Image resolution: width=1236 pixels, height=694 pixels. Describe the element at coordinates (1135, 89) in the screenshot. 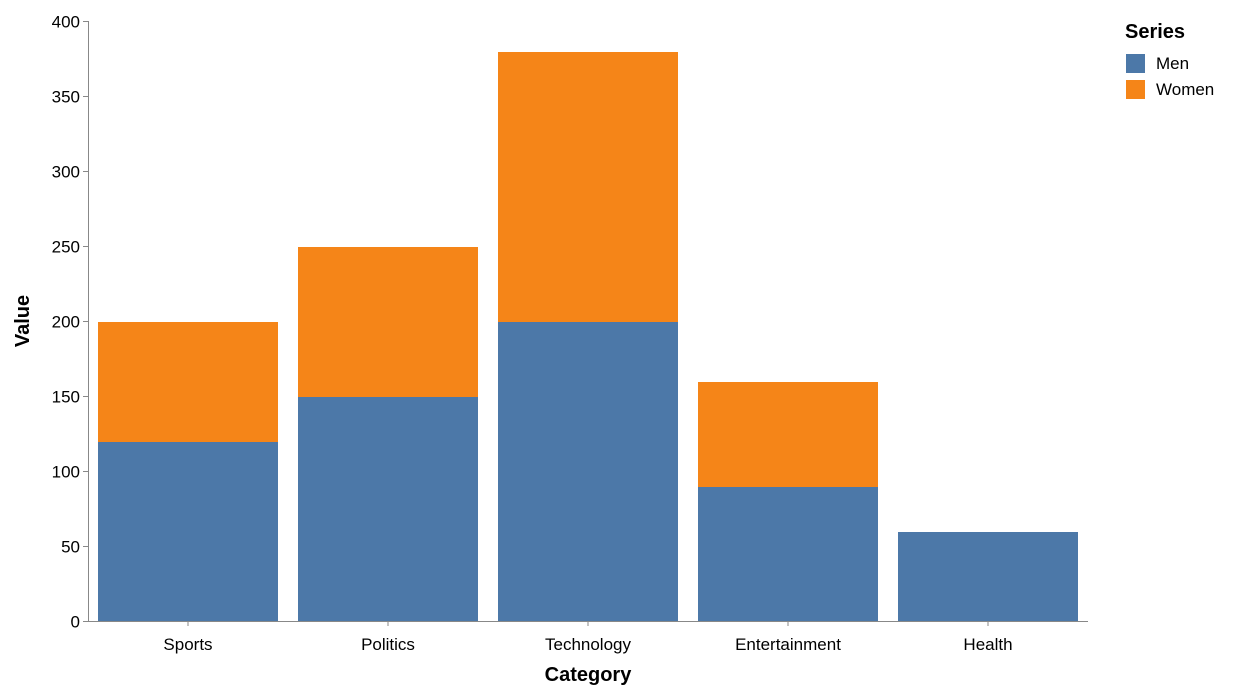

I see `legend-swatch-women` at that location.